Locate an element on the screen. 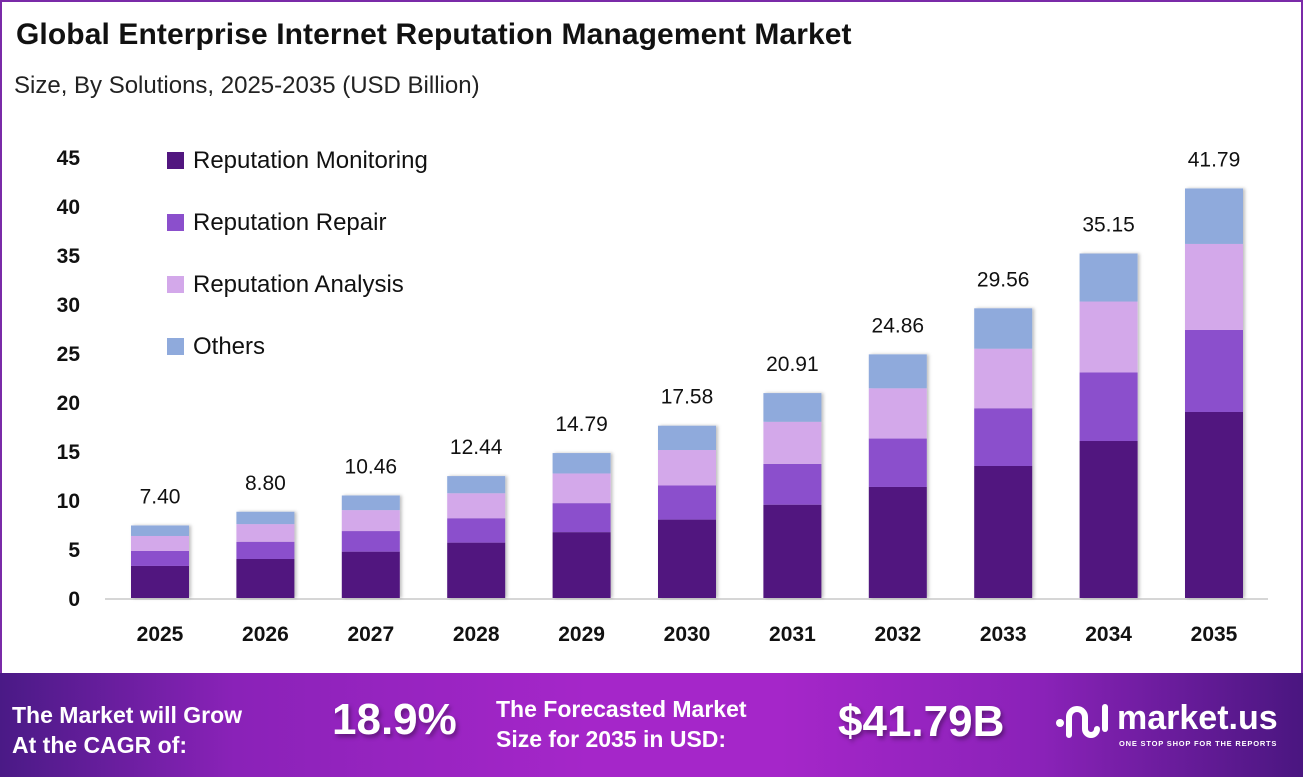  y-tick-label: 40 is located at coordinates (68, 207).